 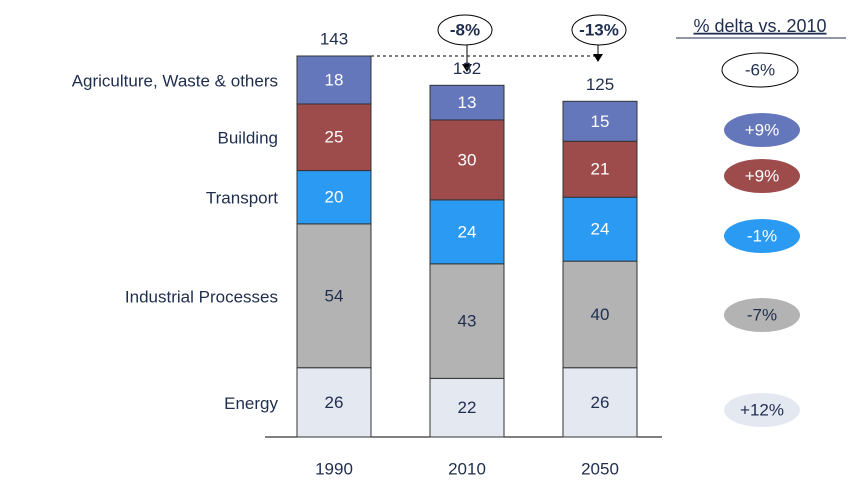 I want to click on value-label: 21, so click(x=600, y=169).